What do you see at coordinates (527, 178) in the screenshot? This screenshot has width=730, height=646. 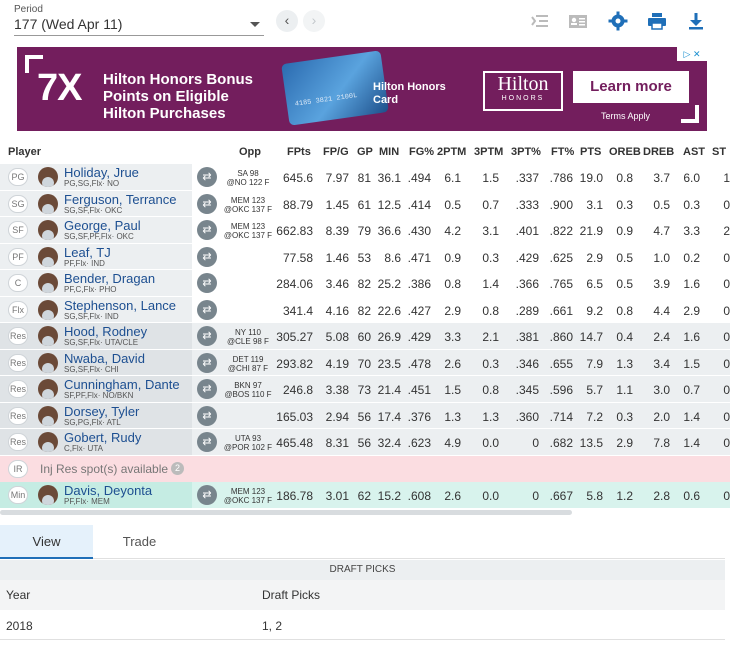 I see `stat-cell-3pt-: .337` at bounding box center [527, 178].